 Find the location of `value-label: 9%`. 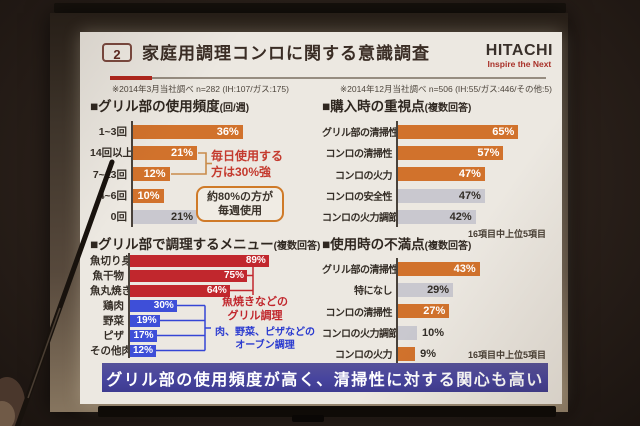

value-label: 9% is located at coordinates (428, 353).